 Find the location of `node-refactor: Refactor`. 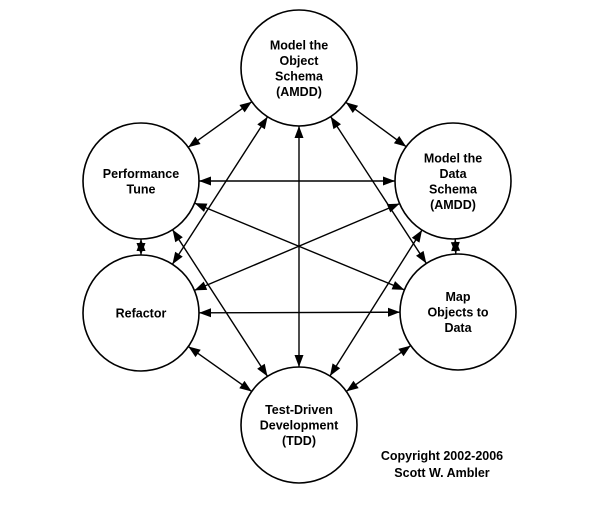

node-refactor: Refactor is located at coordinates (141, 313).